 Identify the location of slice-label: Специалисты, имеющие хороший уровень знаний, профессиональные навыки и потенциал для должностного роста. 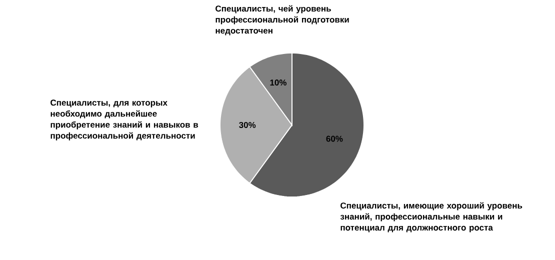
(431, 217).